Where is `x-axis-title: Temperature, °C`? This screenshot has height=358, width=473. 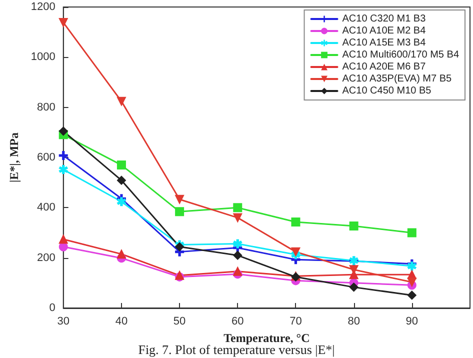
x-axis-title: Temperature, °C is located at coordinates (267, 337).